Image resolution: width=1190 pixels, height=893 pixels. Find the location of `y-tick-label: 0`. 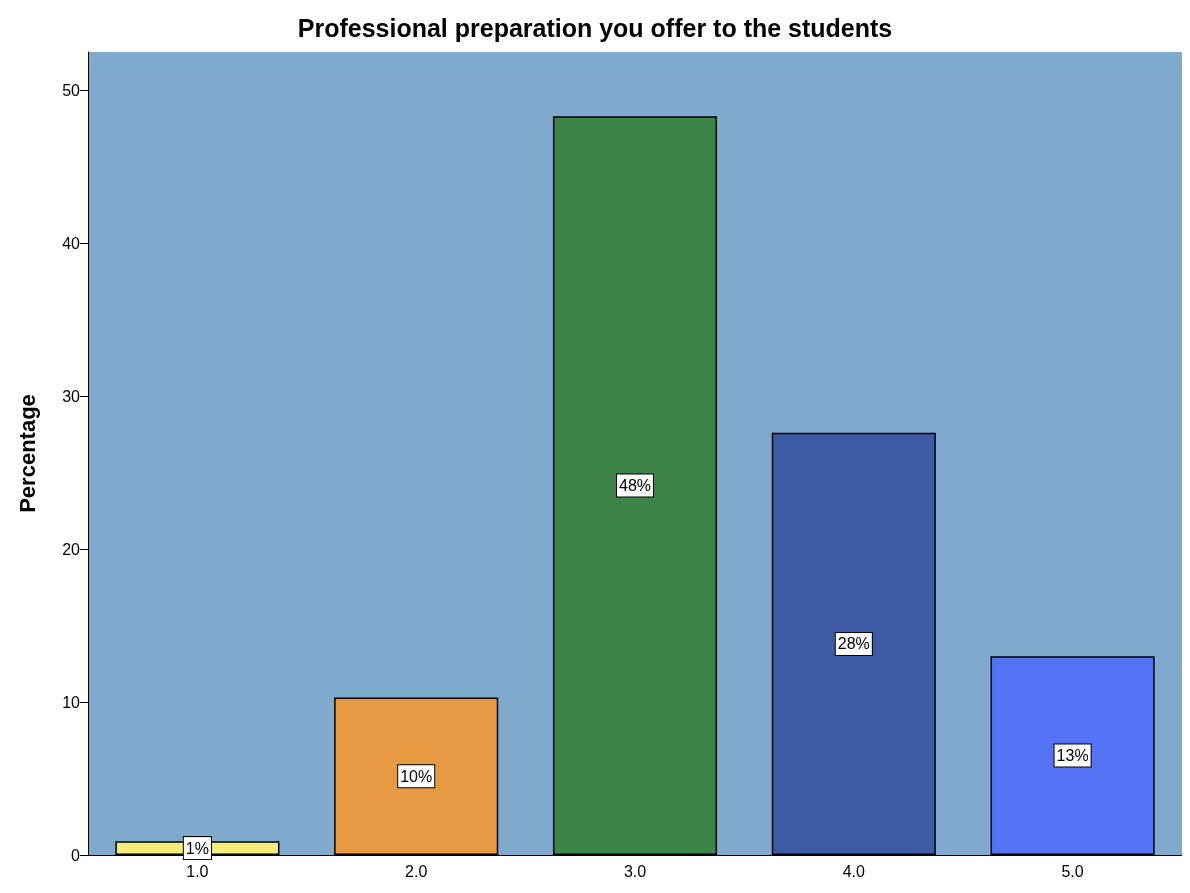

y-tick-label: 0 is located at coordinates (76, 855).